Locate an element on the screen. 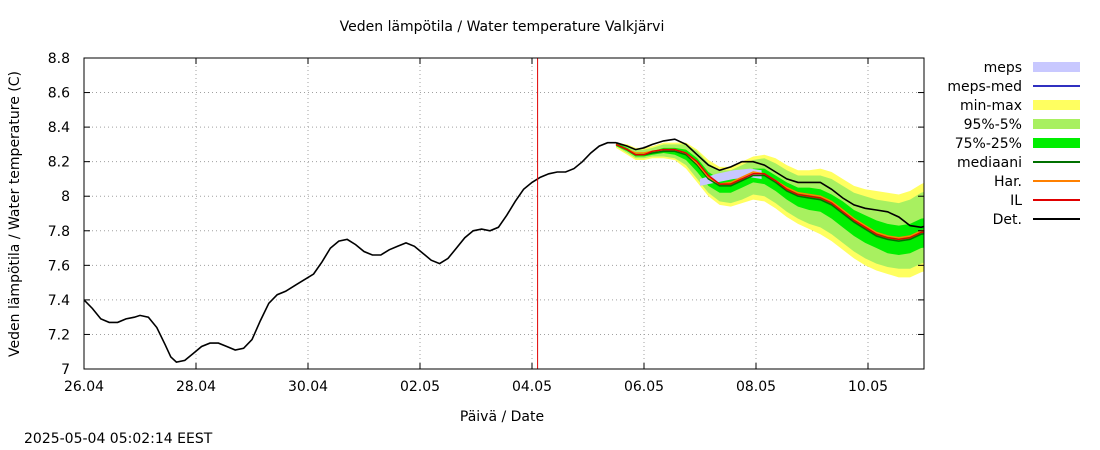 This screenshot has height=450, width=1100. timestamp: 2025-05-04 05:02:14 EEST is located at coordinates (118, 439).